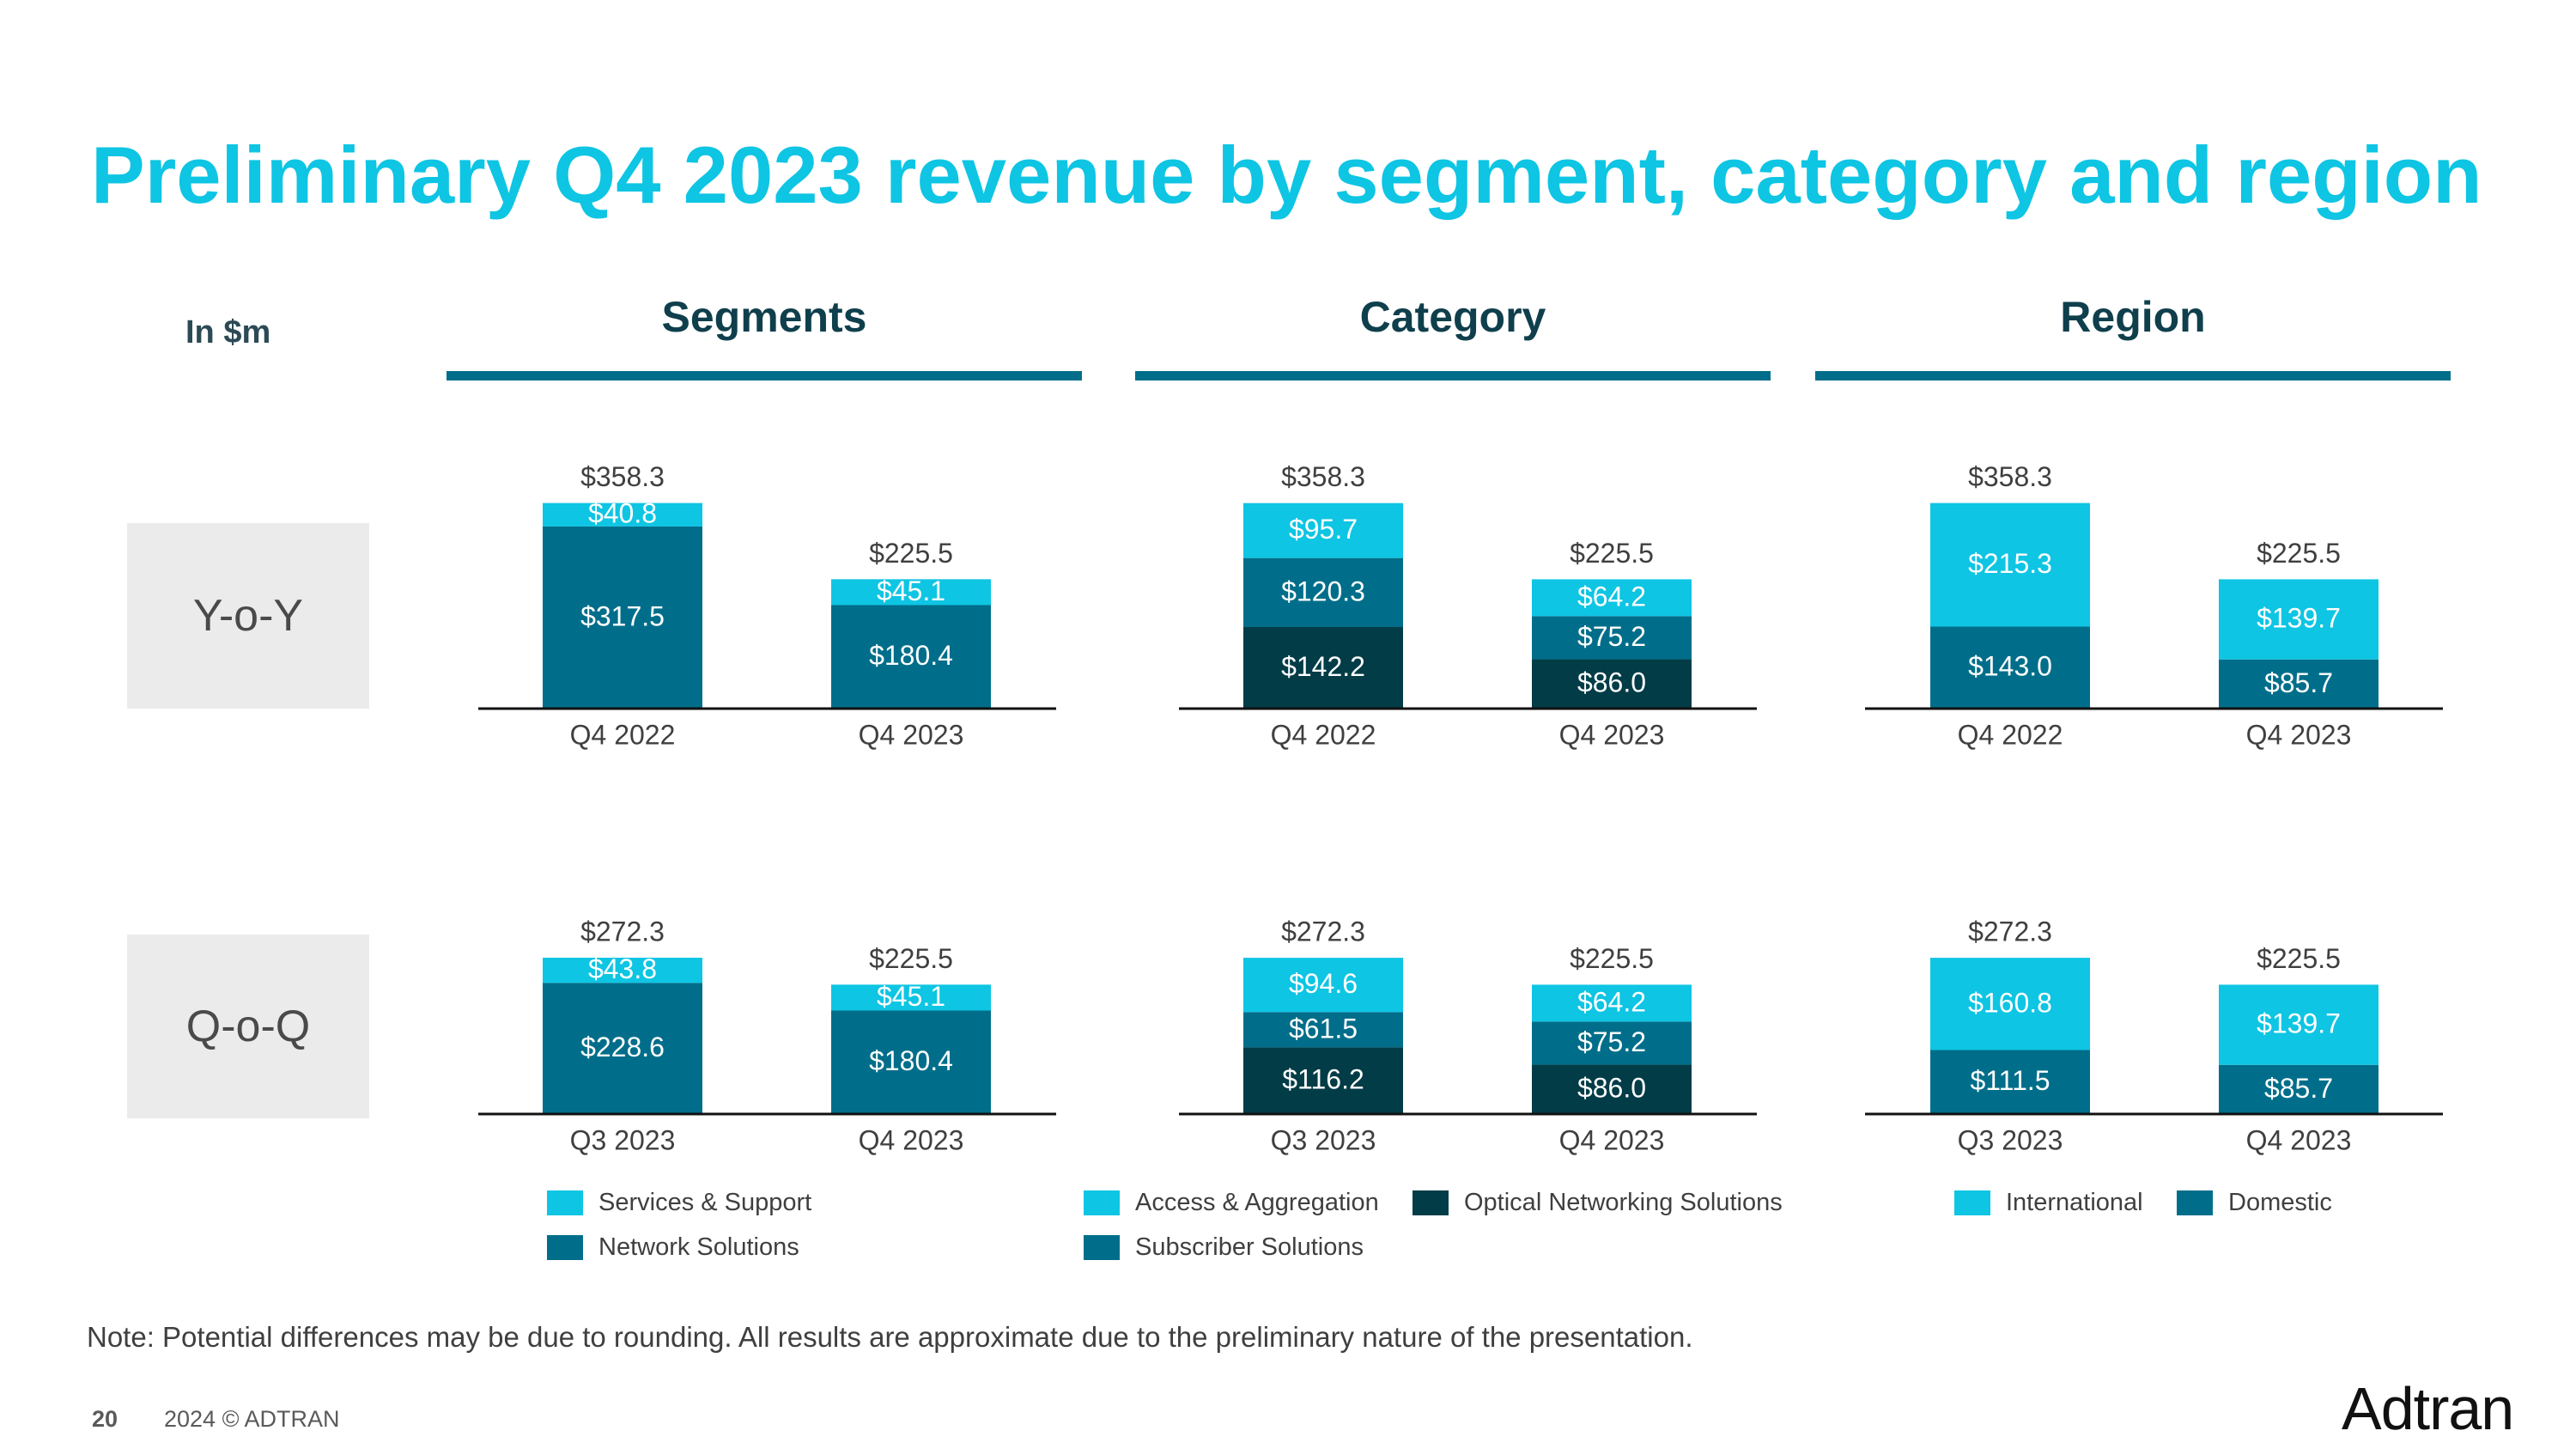 Image resolution: width=2576 pixels, height=1449 pixels. Describe the element at coordinates (698, 1247) in the screenshot. I see `legend-label: Network Solutions` at that location.